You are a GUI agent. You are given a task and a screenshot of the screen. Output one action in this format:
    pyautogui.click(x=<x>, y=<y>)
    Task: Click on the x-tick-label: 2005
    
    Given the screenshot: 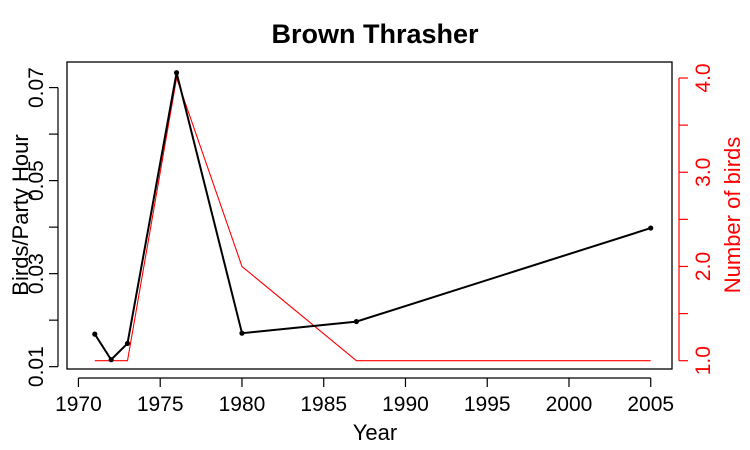 What is the action you would take?
    pyautogui.click(x=650, y=404)
    